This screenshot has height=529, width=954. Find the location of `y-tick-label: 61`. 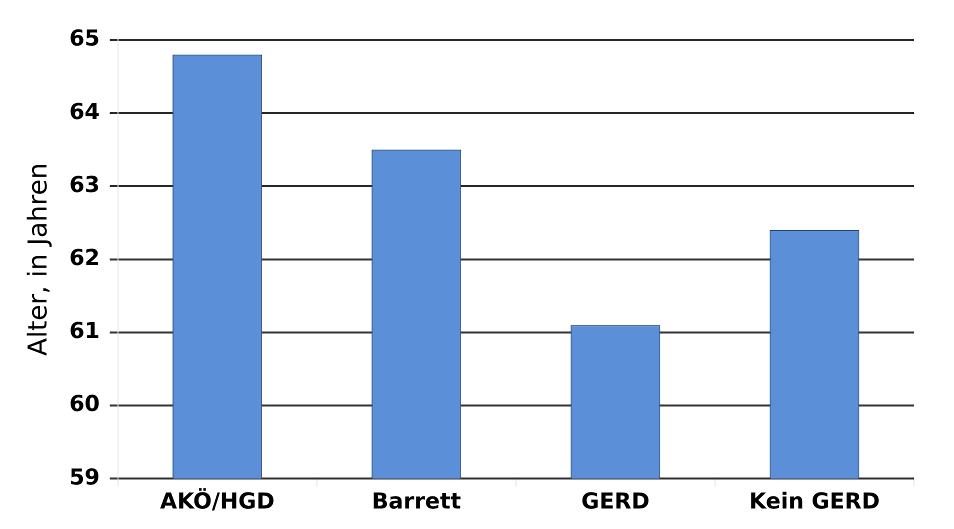

y-tick-label: 61 is located at coordinates (84, 331).